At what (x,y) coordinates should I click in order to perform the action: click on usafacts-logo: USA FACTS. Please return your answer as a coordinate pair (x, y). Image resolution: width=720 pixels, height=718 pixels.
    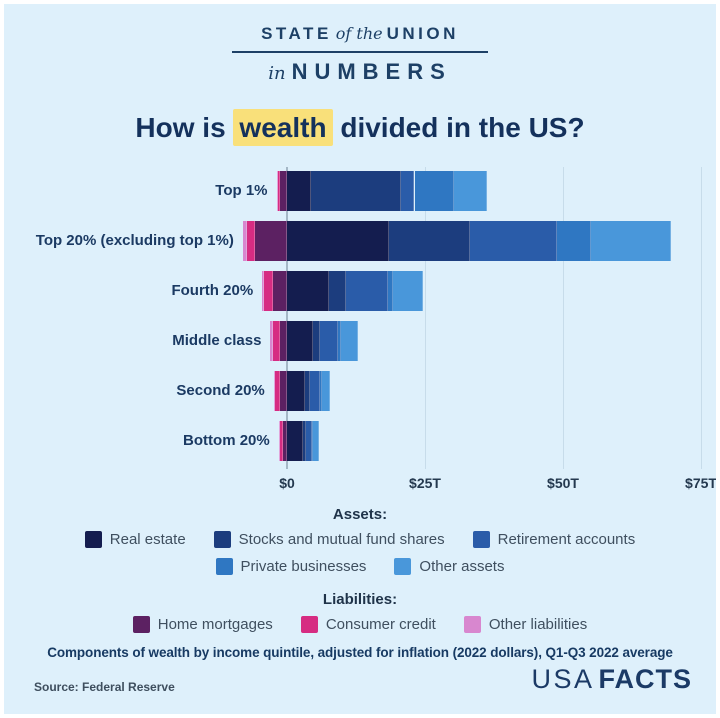
    Looking at the image, I should click on (611, 679).